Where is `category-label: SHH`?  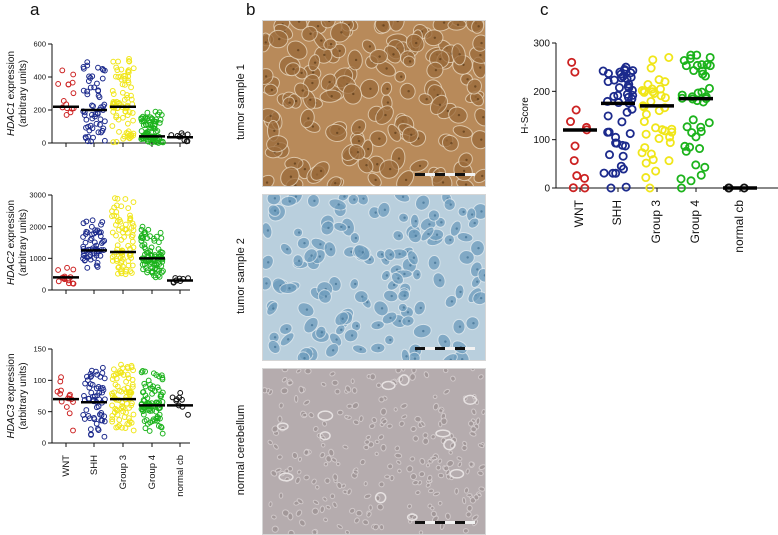
category-label: SHH is located at coordinates (94, 465).